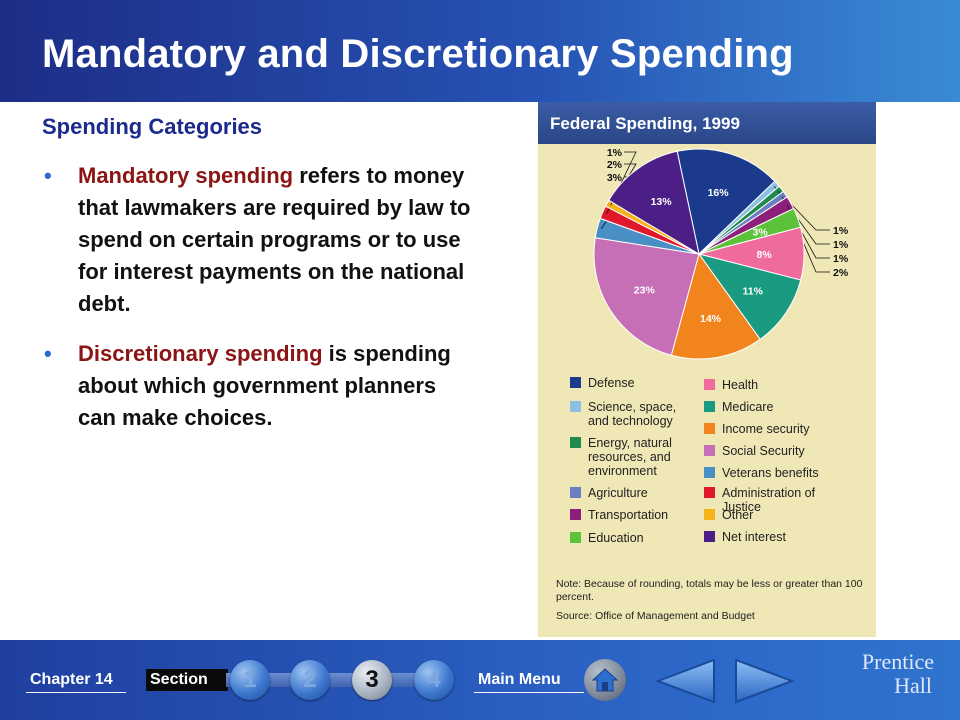 Image resolution: width=960 pixels, height=720 pixels. I want to click on pie-slice-social-security, so click(646, 296).